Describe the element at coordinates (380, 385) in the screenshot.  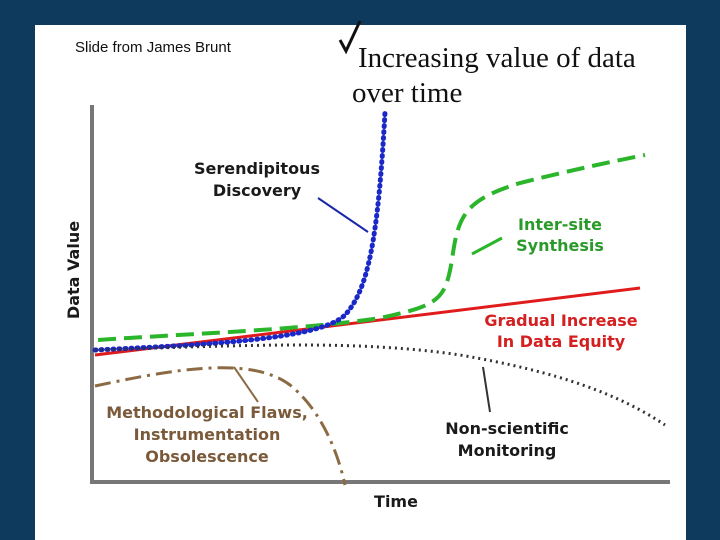
I see `monitoring-curve` at that location.